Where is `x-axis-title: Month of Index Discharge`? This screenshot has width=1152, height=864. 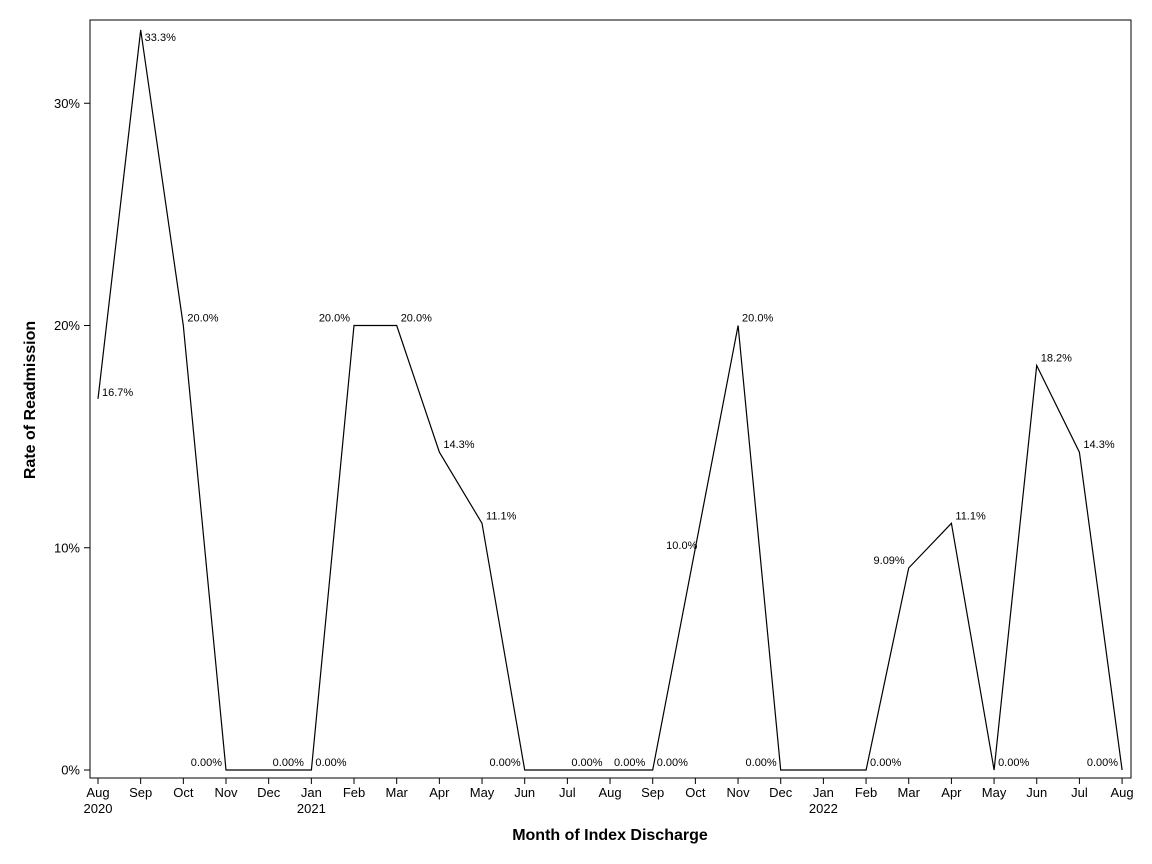 x-axis-title: Month of Index Discharge is located at coordinates (610, 835).